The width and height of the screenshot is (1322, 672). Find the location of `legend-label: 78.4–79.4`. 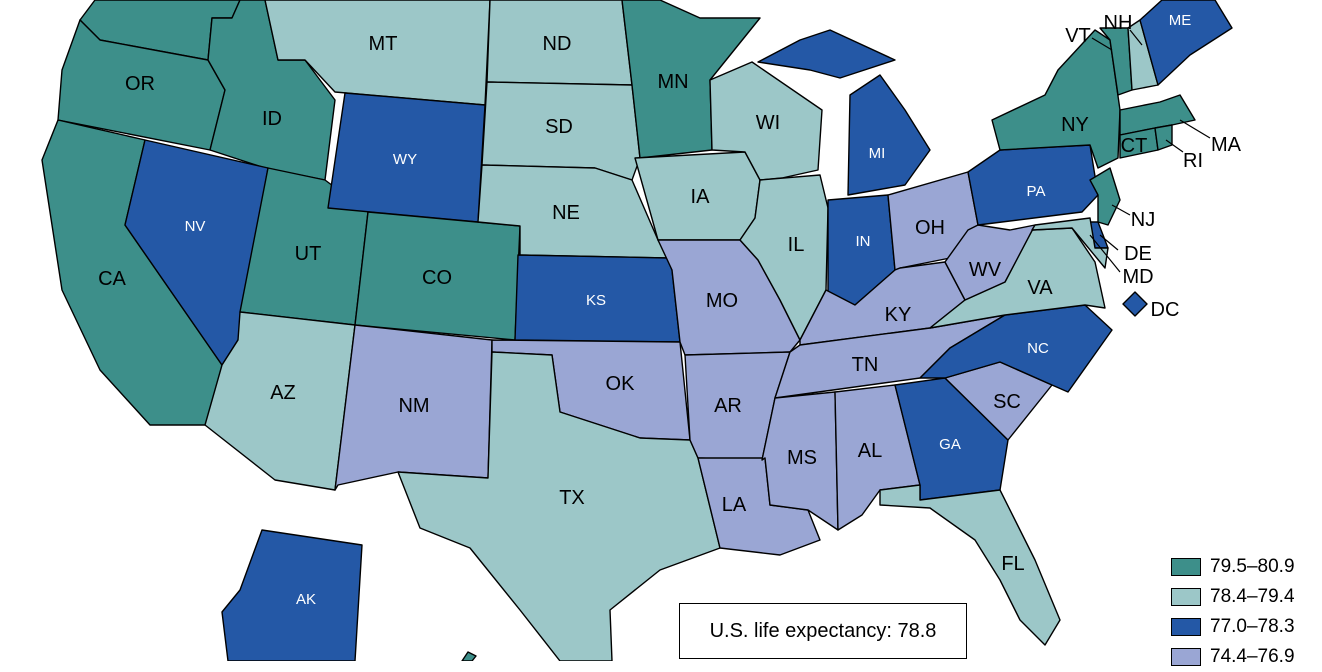

legend-label: 78.4–79.4 is located at coordinates (1252, 596).